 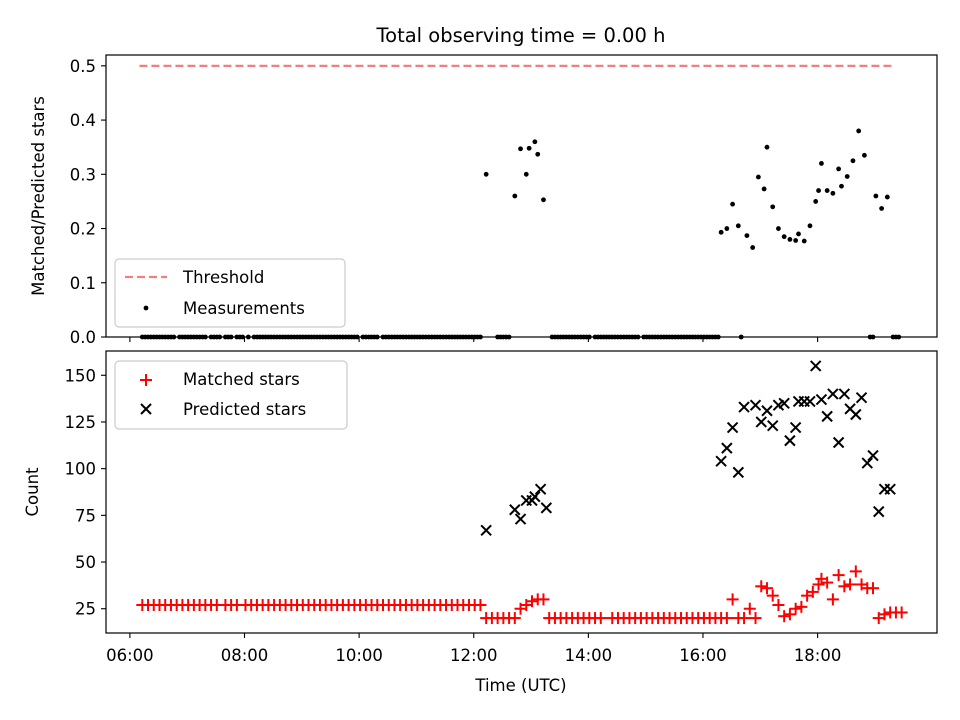 What do you see at coordinates (83, 337) in the screenshot?
I see `ratio-y-tick-label: 0.0` at bounding box center [83, 337].